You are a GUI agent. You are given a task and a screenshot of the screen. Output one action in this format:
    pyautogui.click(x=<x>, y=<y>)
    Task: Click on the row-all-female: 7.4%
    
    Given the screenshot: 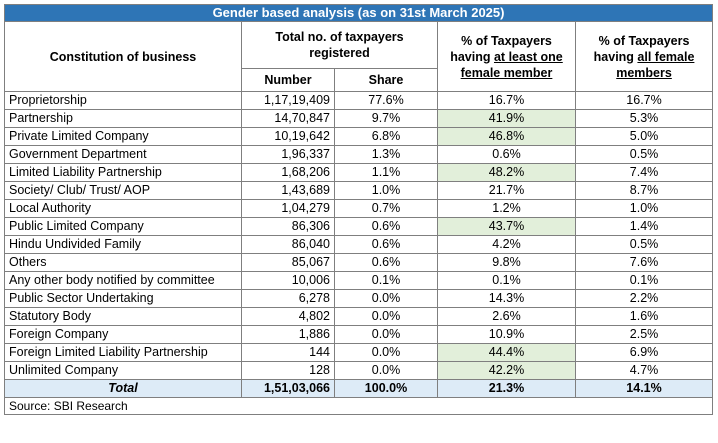 What is the action you would take?
    pyautogui.click(x=644, y=172)
    